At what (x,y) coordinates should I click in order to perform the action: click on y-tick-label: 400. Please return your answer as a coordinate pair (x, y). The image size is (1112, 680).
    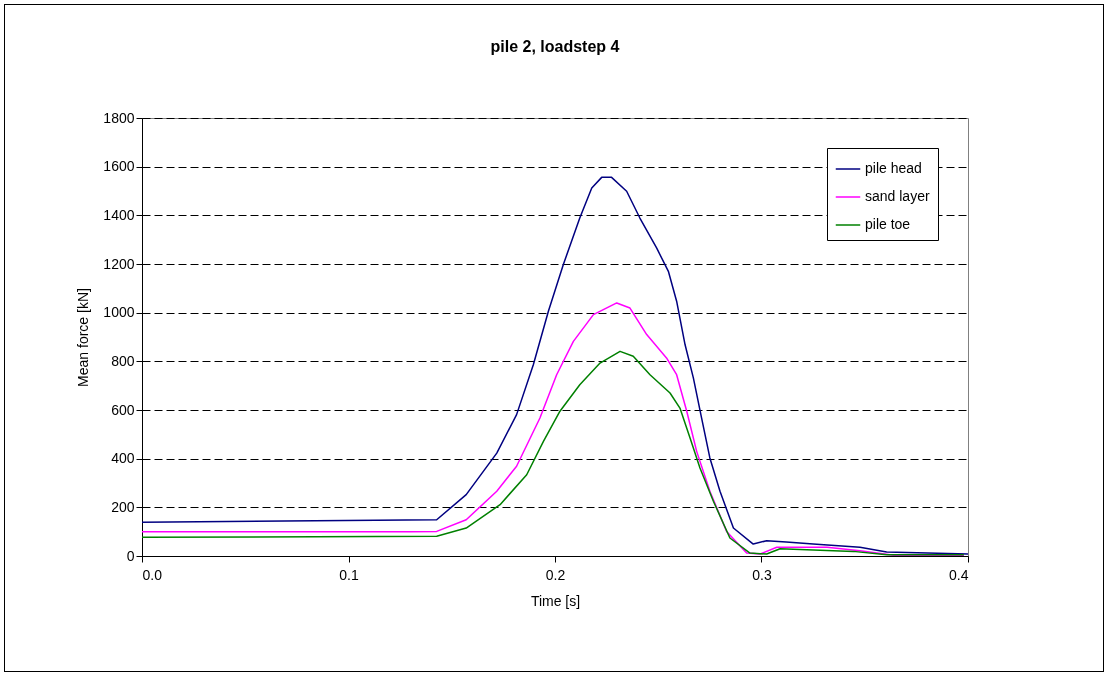
    Looking at the image, I should click on (123, 458).